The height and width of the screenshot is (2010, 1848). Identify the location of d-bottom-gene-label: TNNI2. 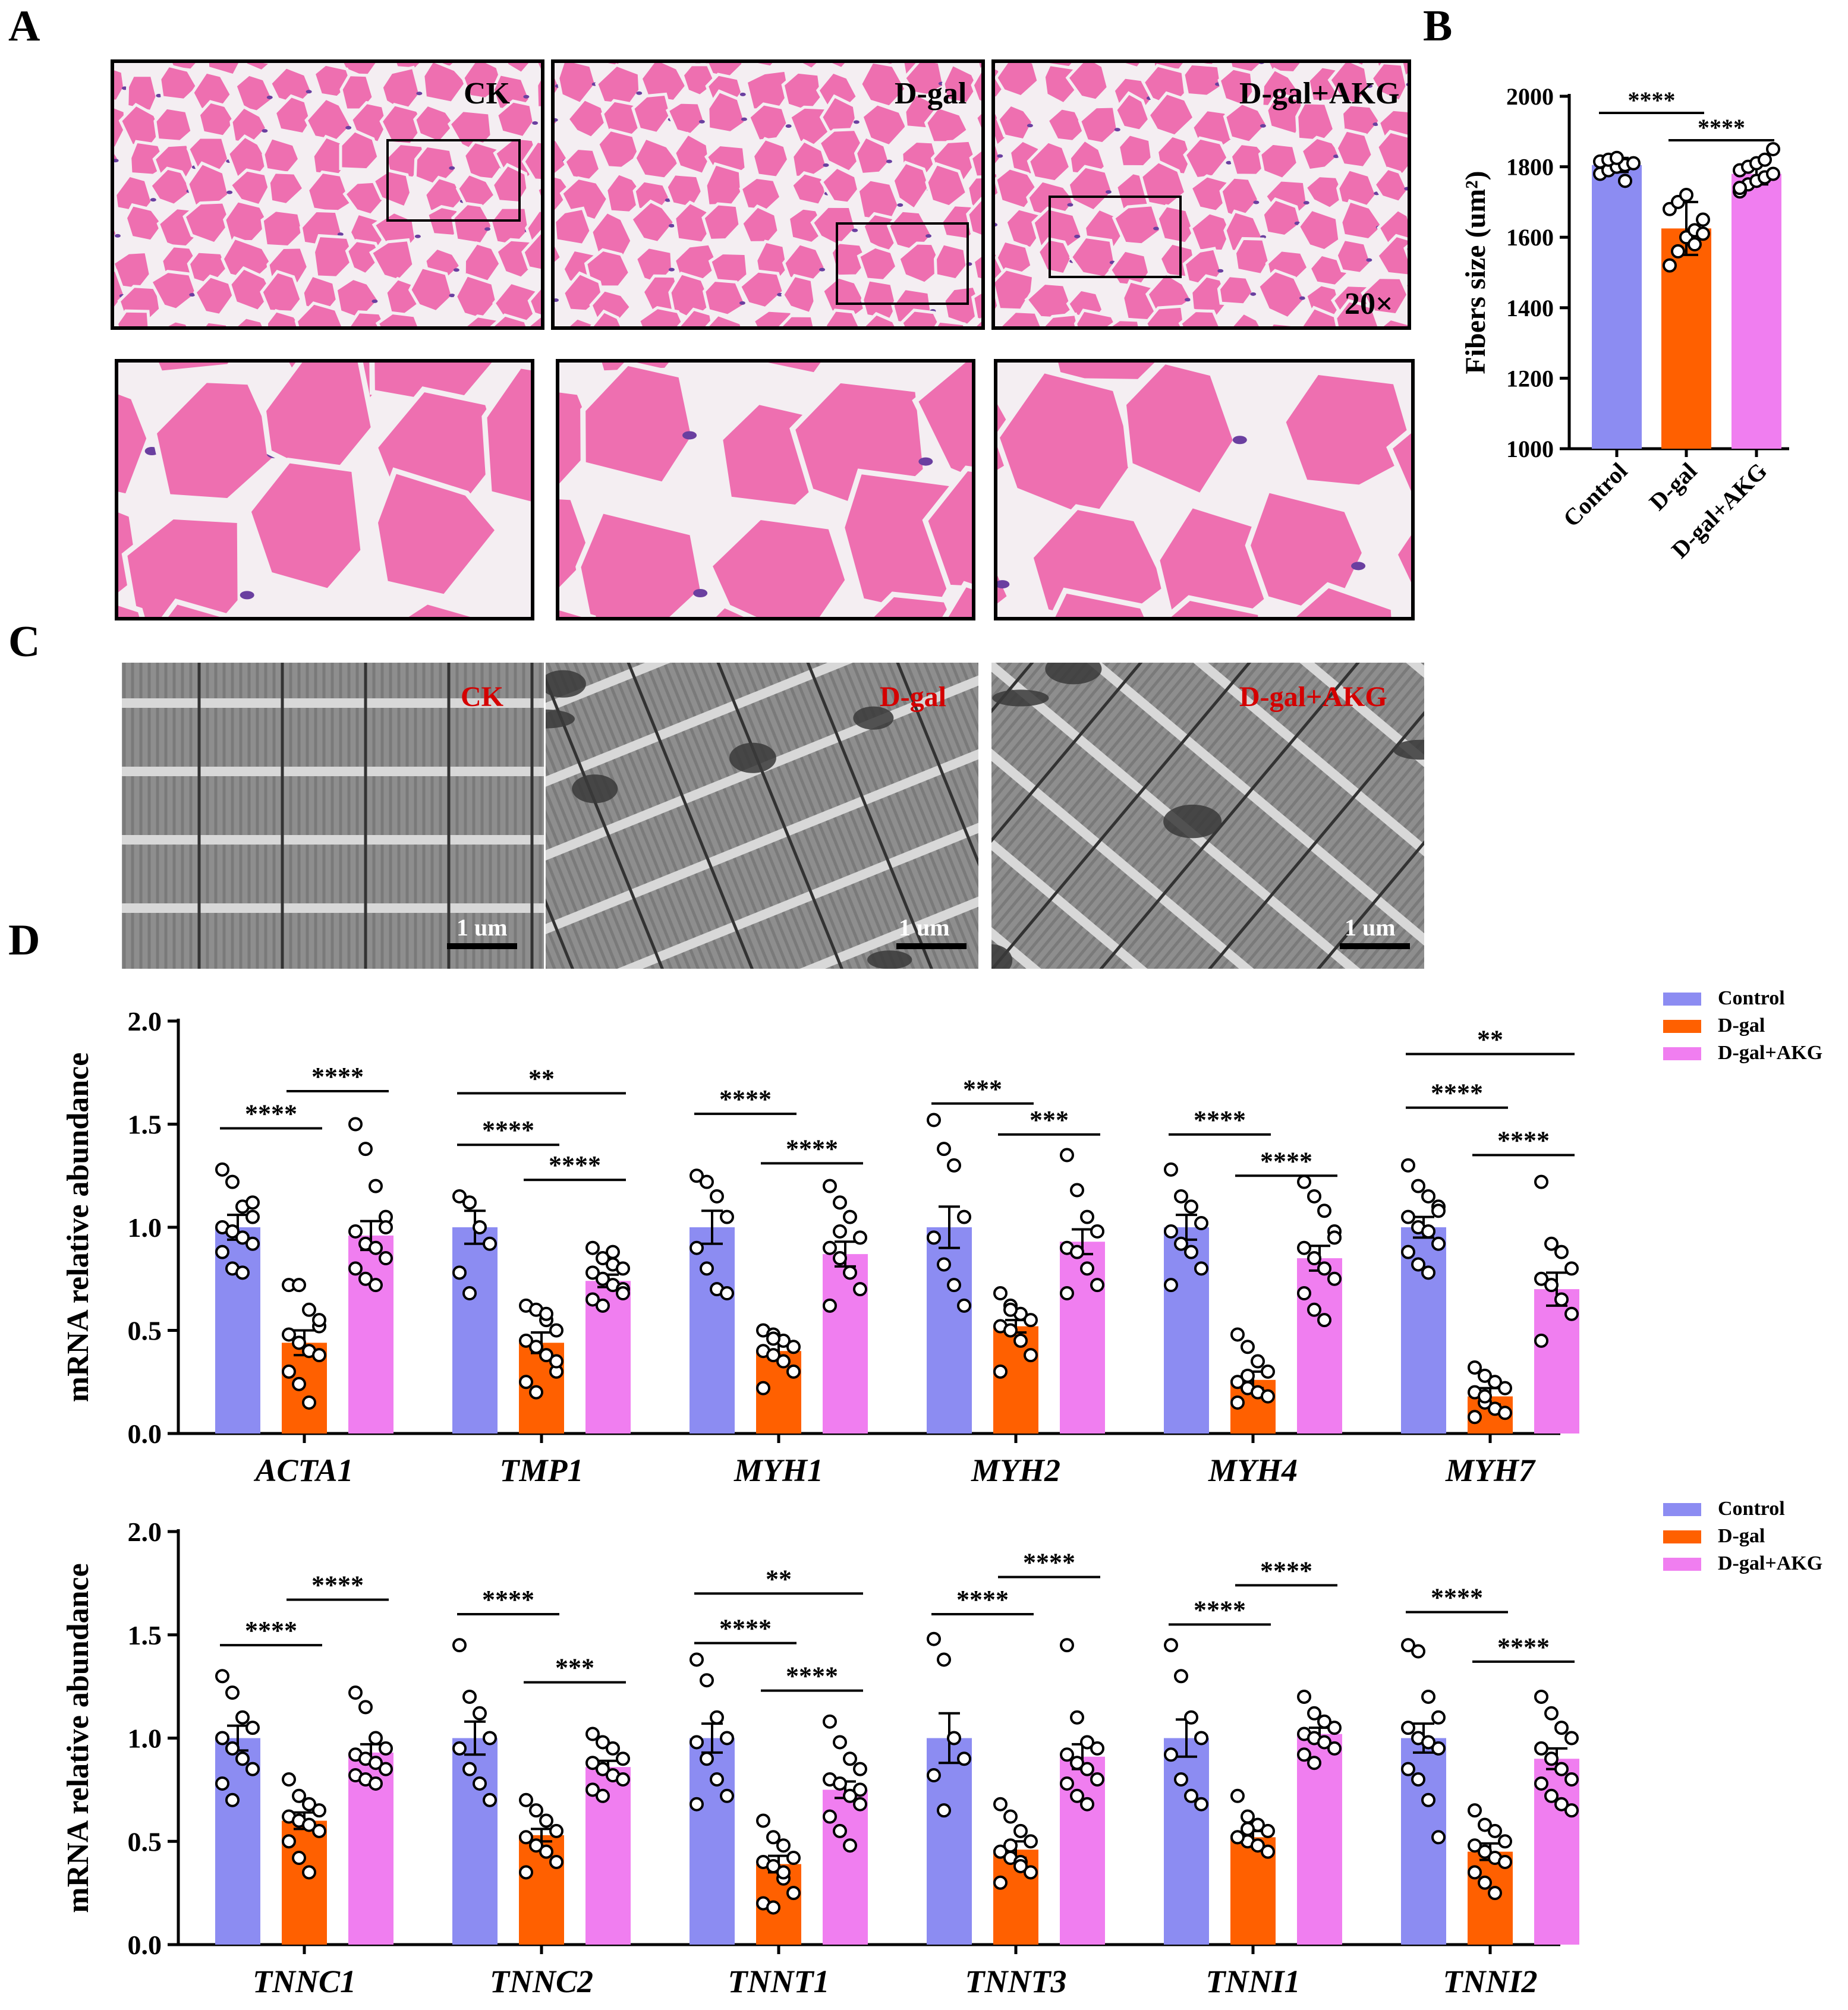
(1490, 1982).